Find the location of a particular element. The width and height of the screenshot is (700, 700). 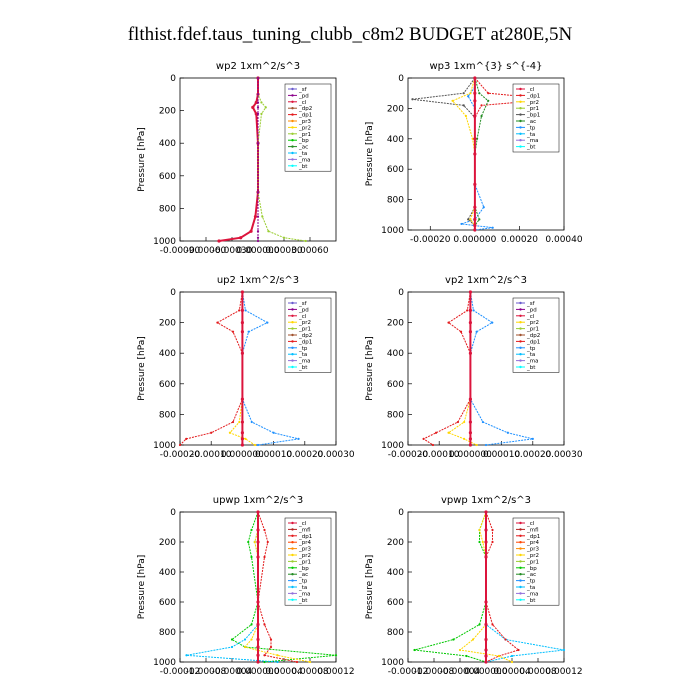

legend-label: _pd is located at coordinates (531, 310).